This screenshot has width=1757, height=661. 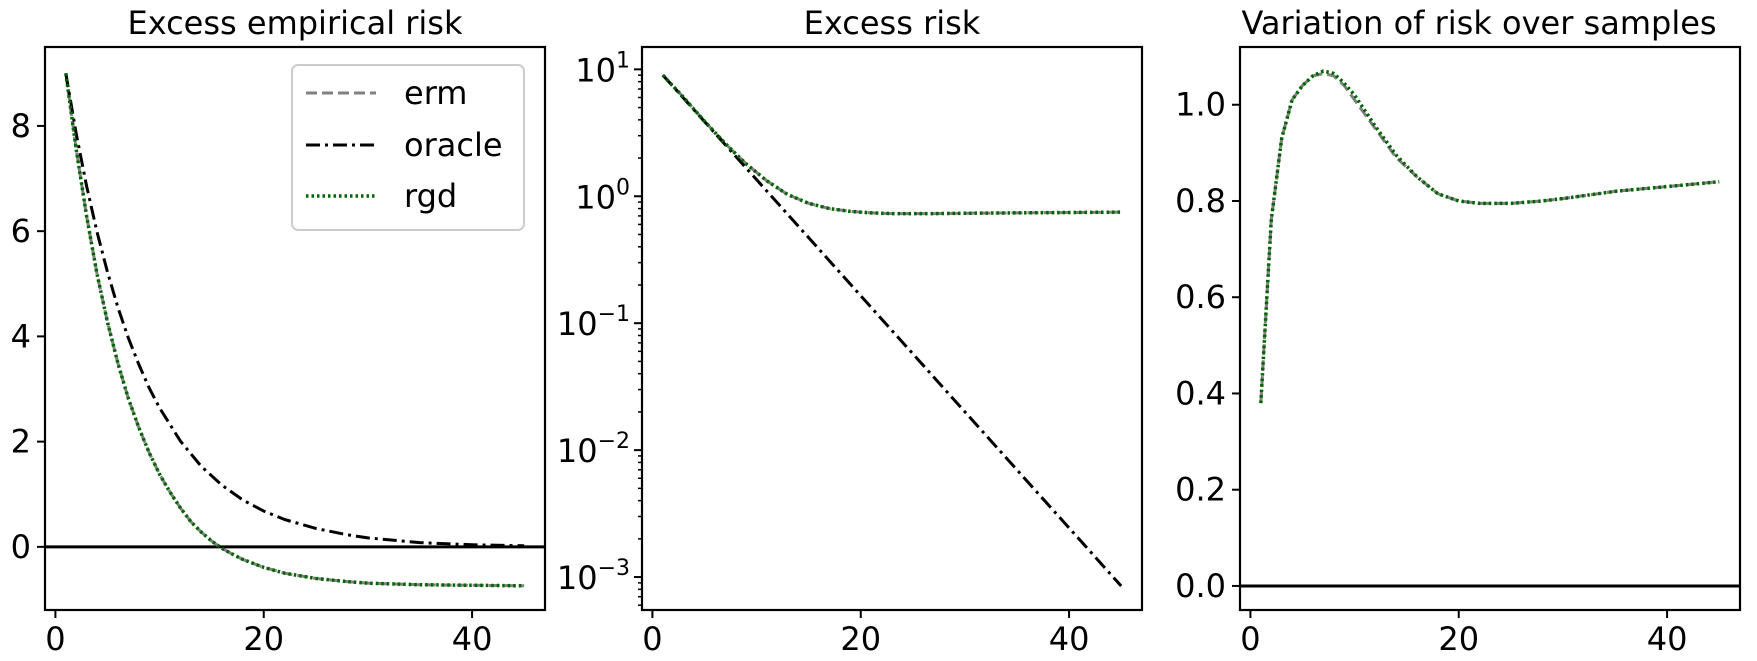 I want to click on y-tick-label: 6, so click(x=21, y=231).